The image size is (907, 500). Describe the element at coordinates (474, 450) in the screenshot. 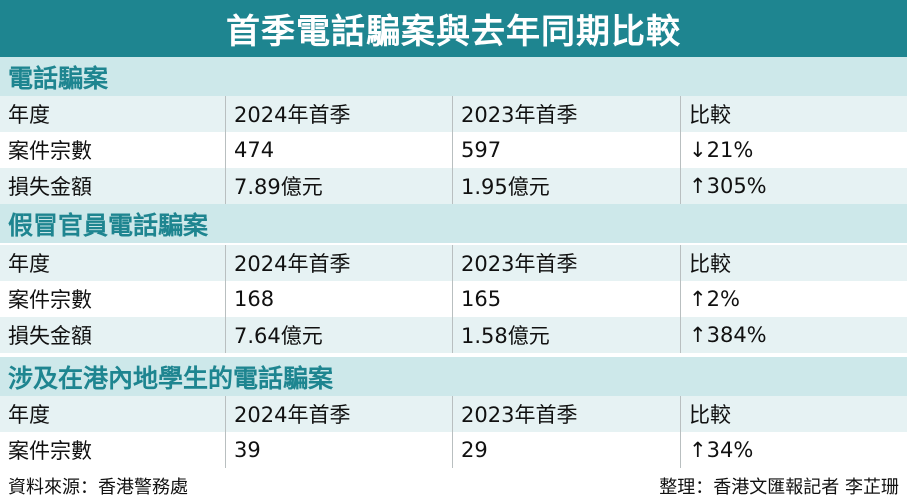

I see `cell-2023: 29` at that location.